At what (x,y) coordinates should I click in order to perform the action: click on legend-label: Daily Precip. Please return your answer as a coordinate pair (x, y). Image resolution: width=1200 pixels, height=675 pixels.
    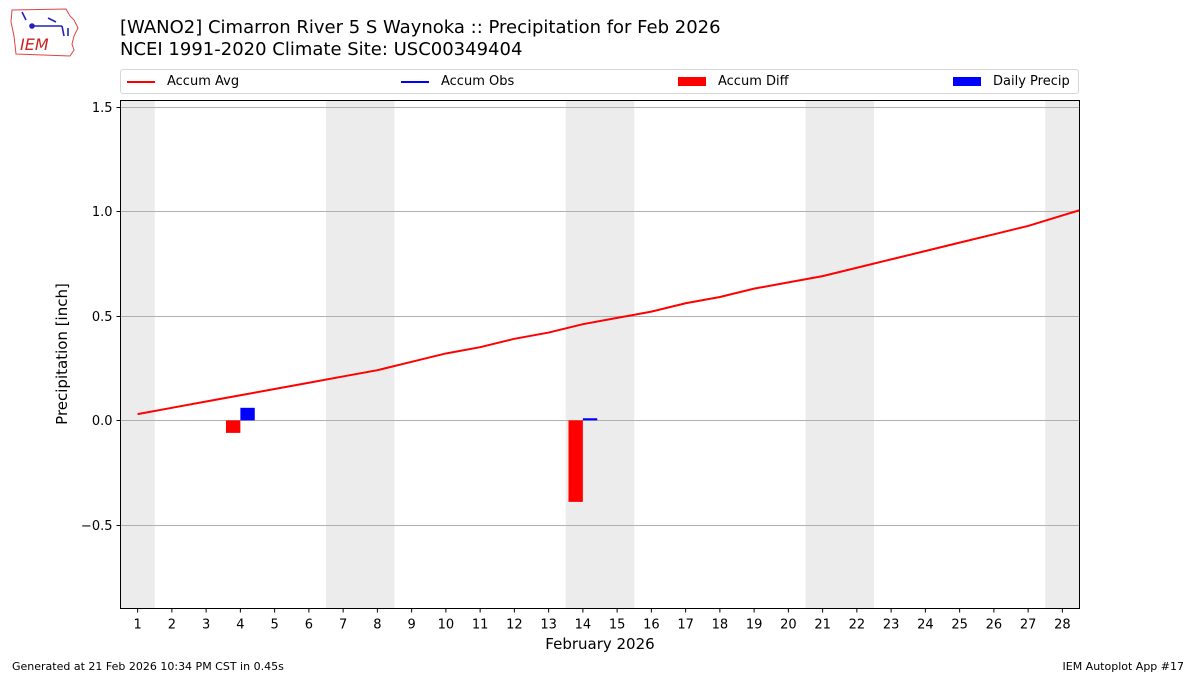
    Looking at the image, I should click on (1031, 81).